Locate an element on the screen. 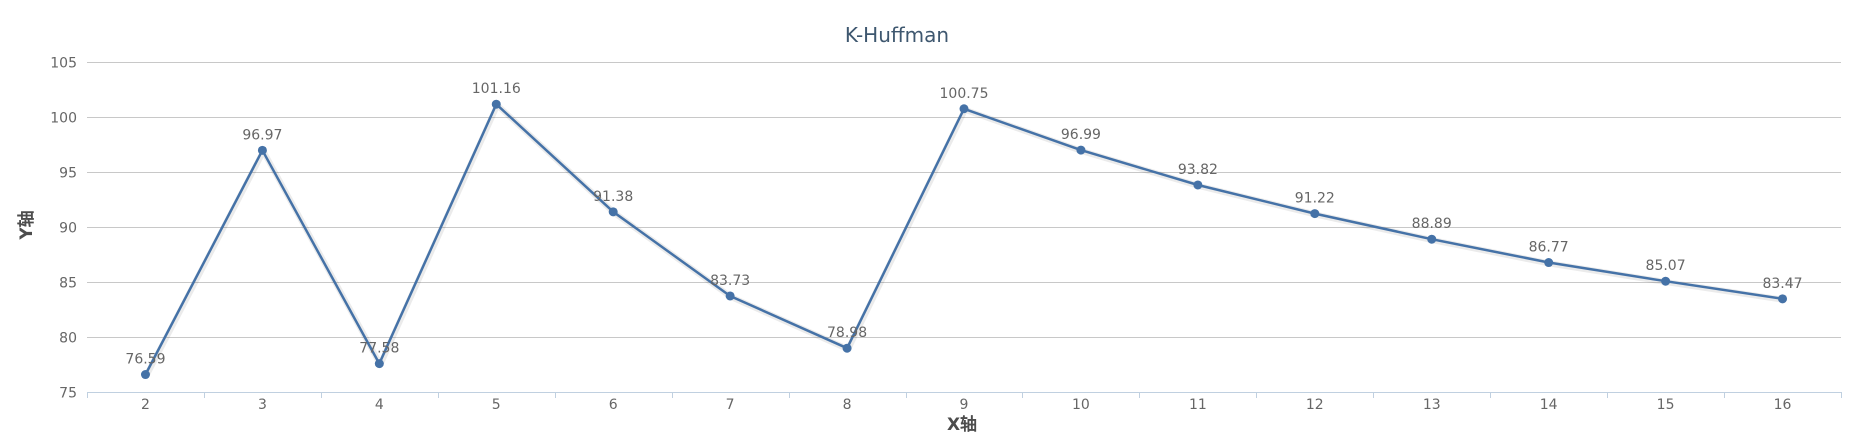 This screenshot has height=441, width=1870. x-tick-label: 5 is located at coordinates (496, 405).